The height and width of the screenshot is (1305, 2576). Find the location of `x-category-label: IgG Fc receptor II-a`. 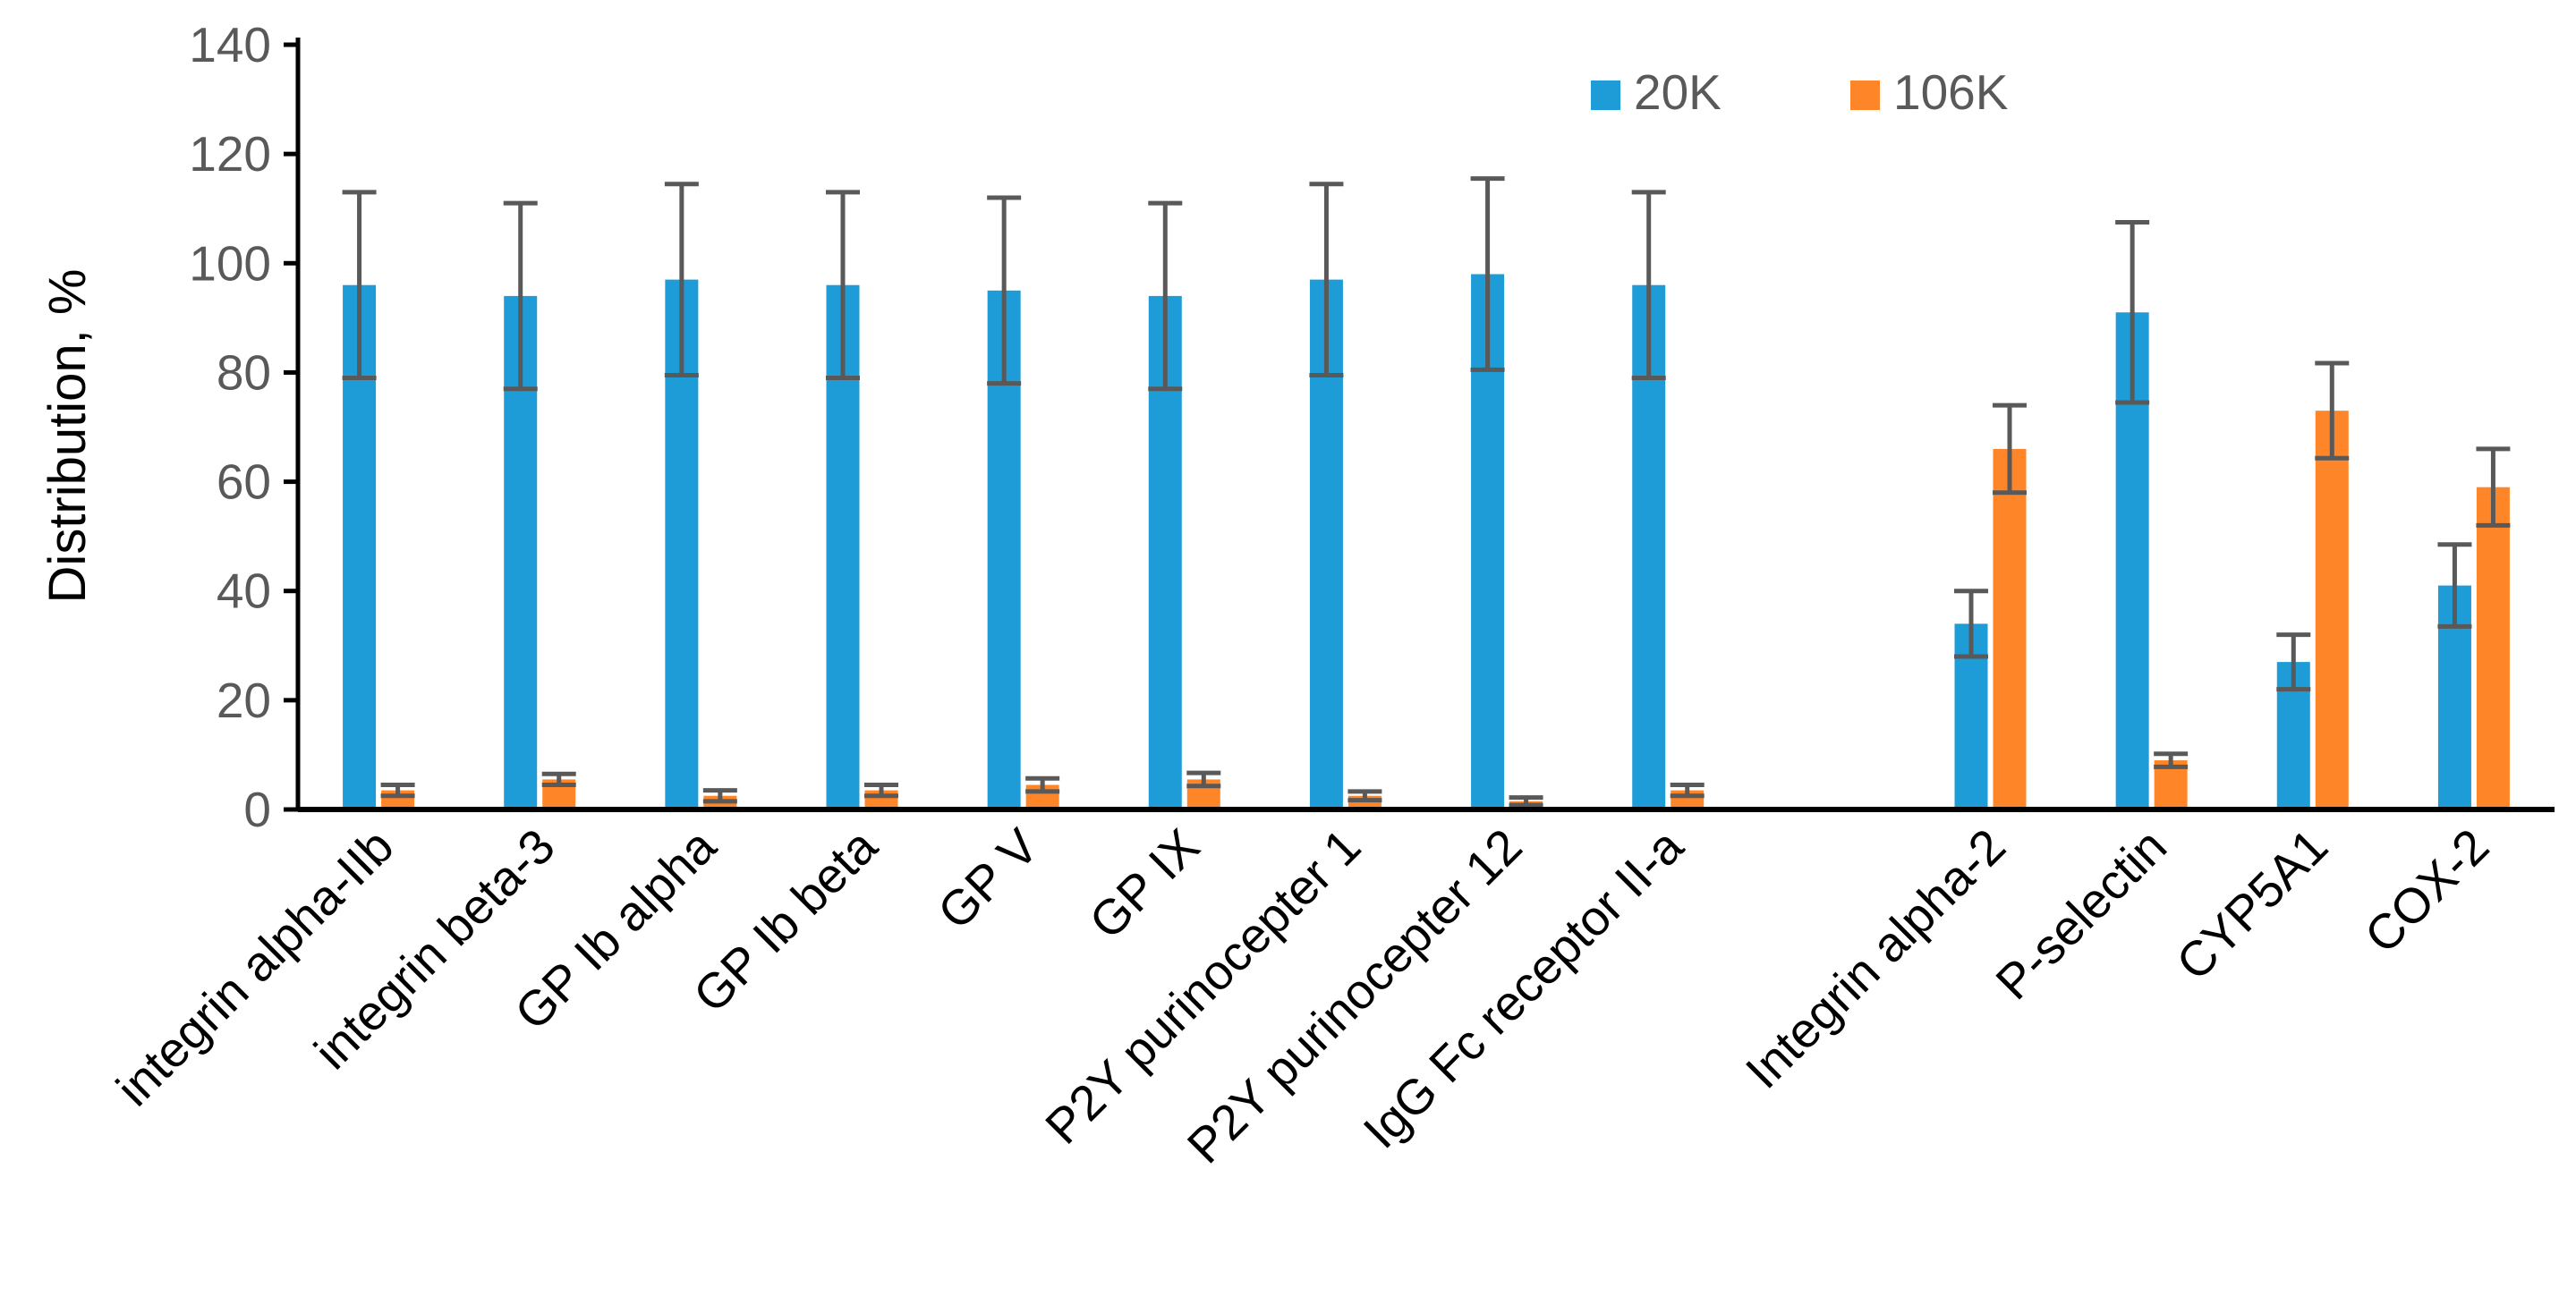

x-category-label: IgG Fc receptor II-a is located at coordinates (1523, 988).